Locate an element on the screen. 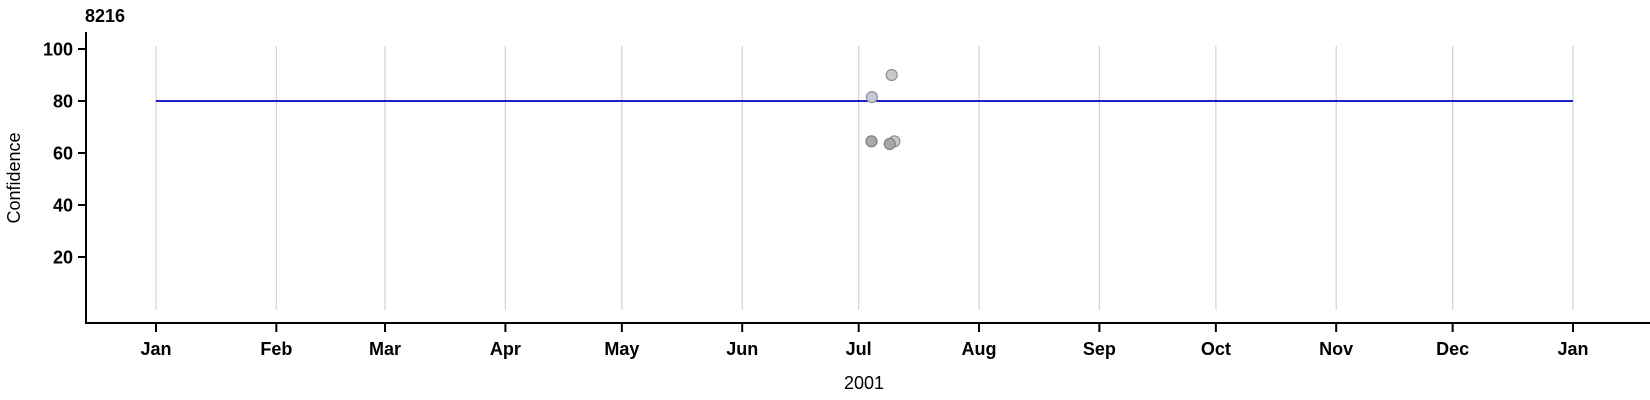 Image resolution: width=1650 pixels, height=400 pixels. y-tick-label: 20 is located at coordinates (63, 258).